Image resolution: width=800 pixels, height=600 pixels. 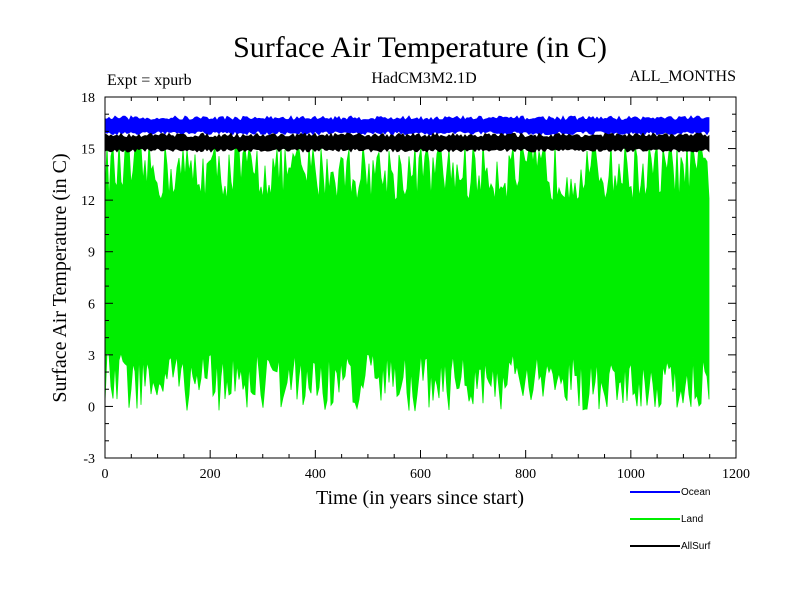 I want to click on x-tick-label: 0, so click(x=105, y=474).